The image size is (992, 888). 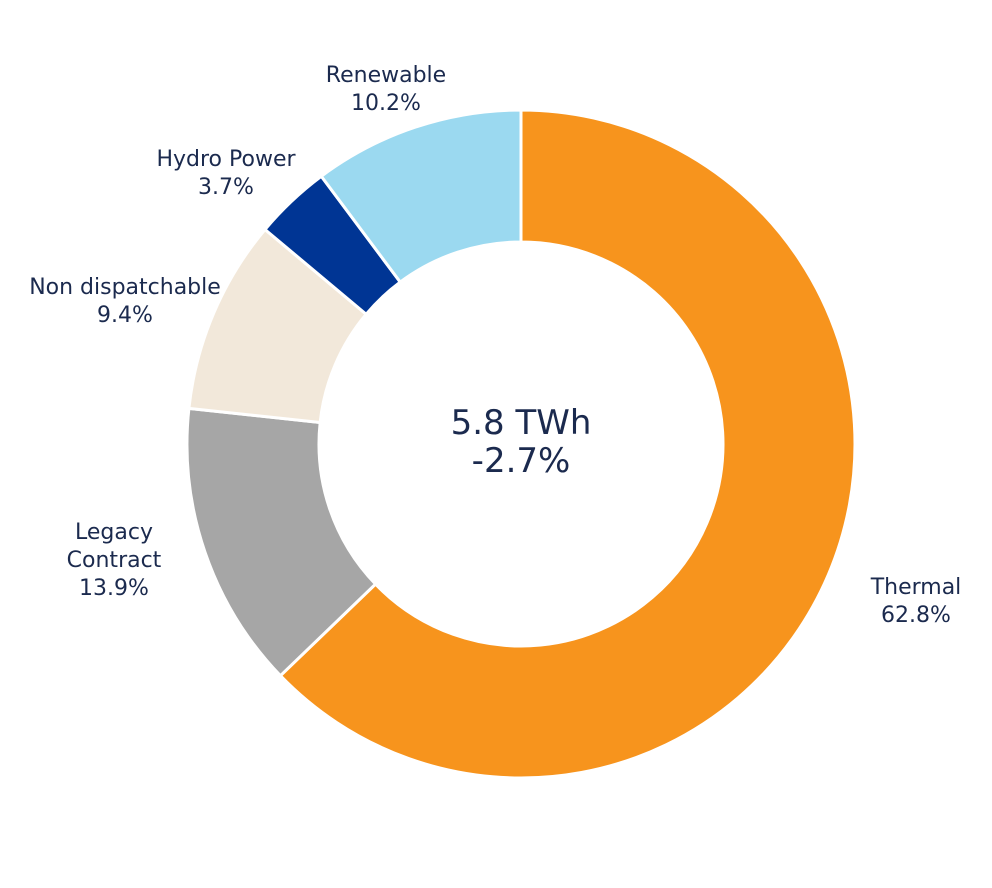 I want to click on slice-legacy-contract, so click(x=281, y=542).